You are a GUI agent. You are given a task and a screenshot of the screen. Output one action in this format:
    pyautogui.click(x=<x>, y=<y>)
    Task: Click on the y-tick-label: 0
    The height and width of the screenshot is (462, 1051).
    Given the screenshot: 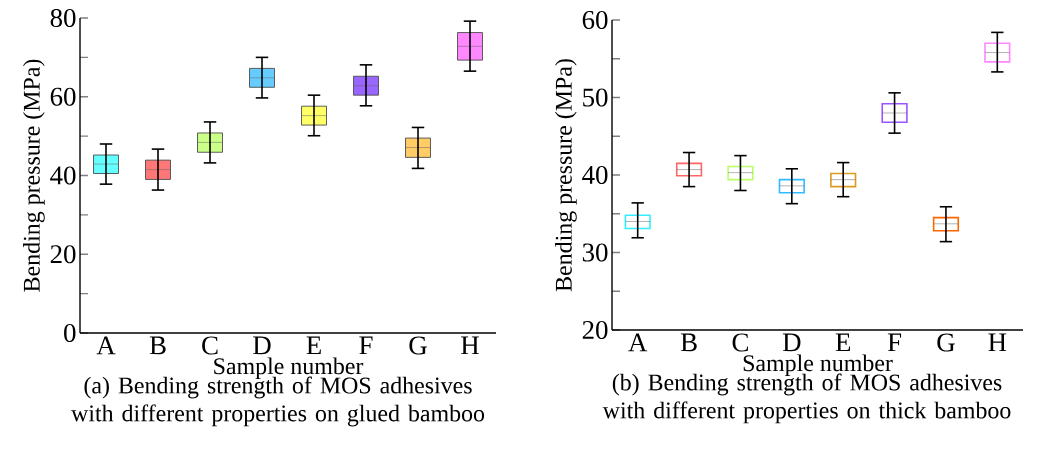 What is the action you would take?
    pyautogui.click(x=70, y=333)
    